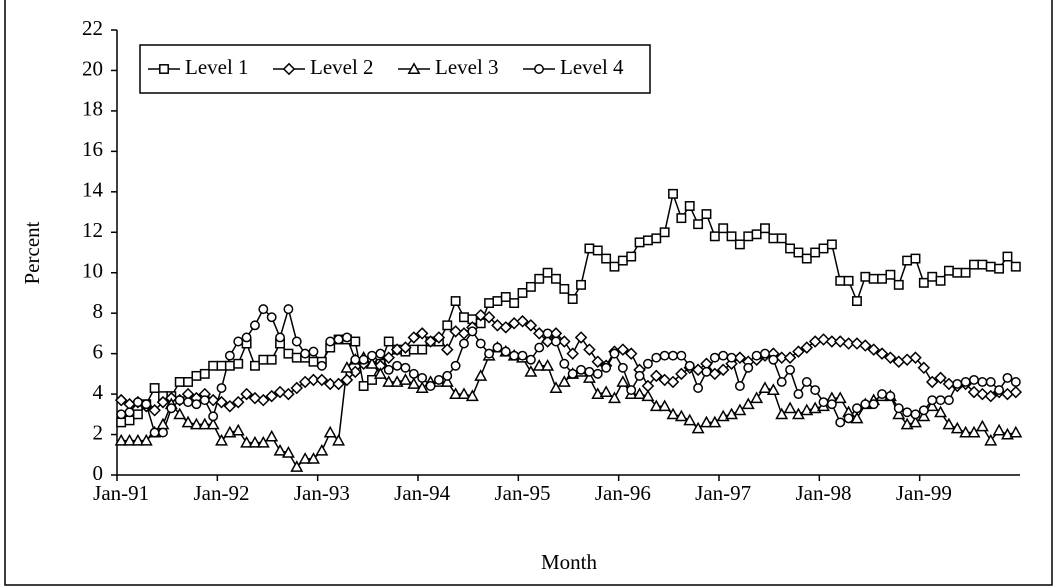 The height and width of the screenshot is (587, 1057). I want to click on x-tick-label: Jan-96, so click(623, 493).